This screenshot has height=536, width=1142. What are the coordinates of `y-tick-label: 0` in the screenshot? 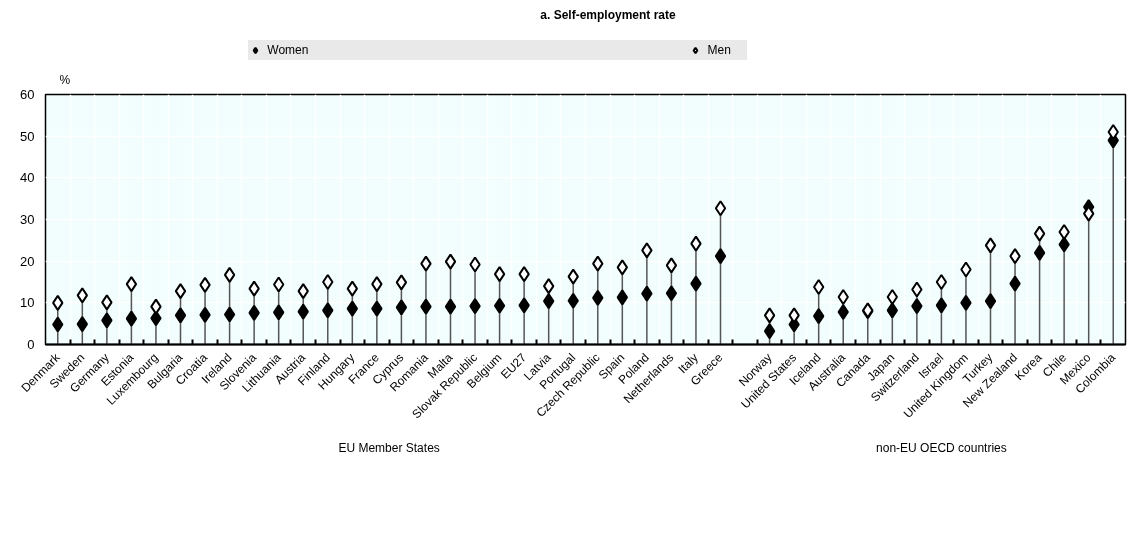 It's located at (31, 344).